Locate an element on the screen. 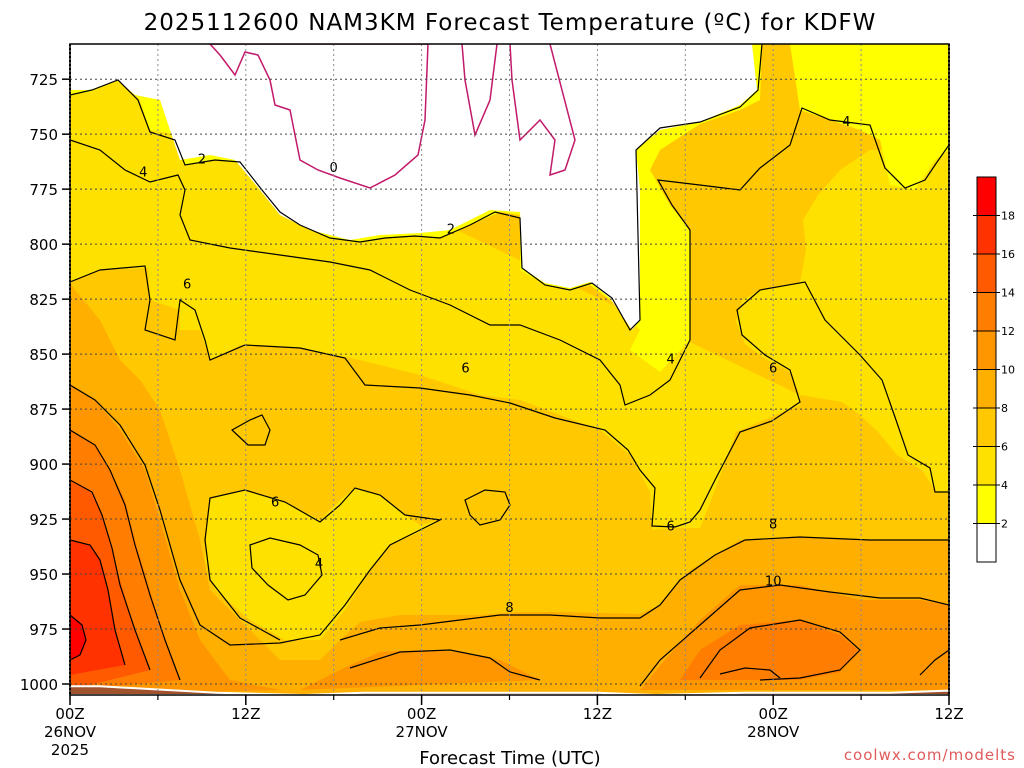 The height and width of the screenshot is (768, 1024). band-4-6-upper is located at coordinates (127, 201).